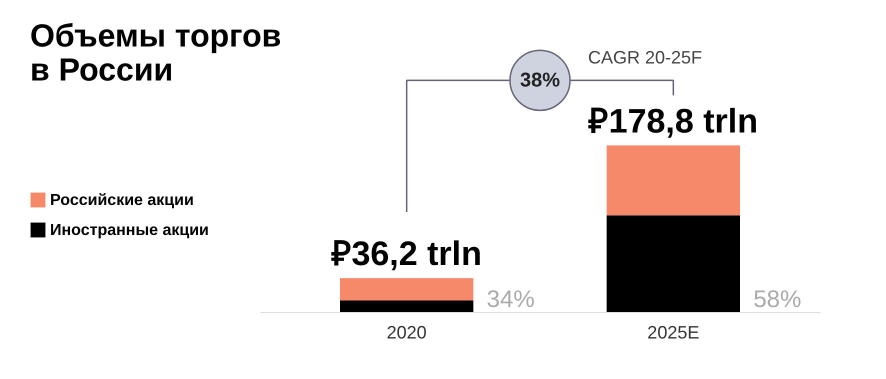  I want to click on text: 38%, so click(540, 80).